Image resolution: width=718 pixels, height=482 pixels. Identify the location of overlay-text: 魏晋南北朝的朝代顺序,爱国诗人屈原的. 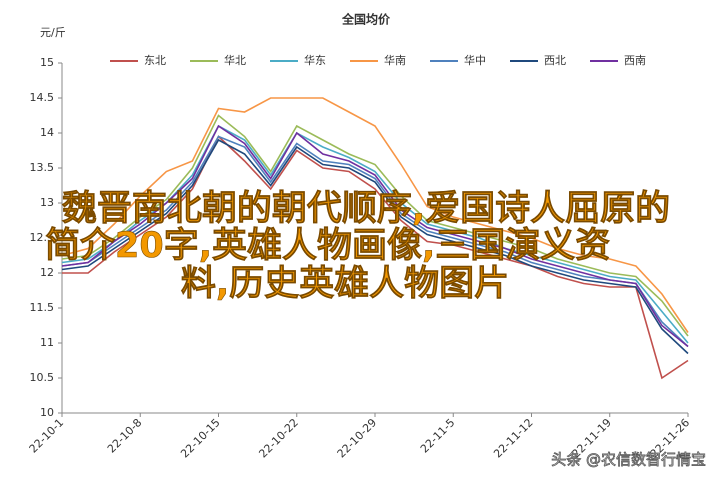
(366, 209).